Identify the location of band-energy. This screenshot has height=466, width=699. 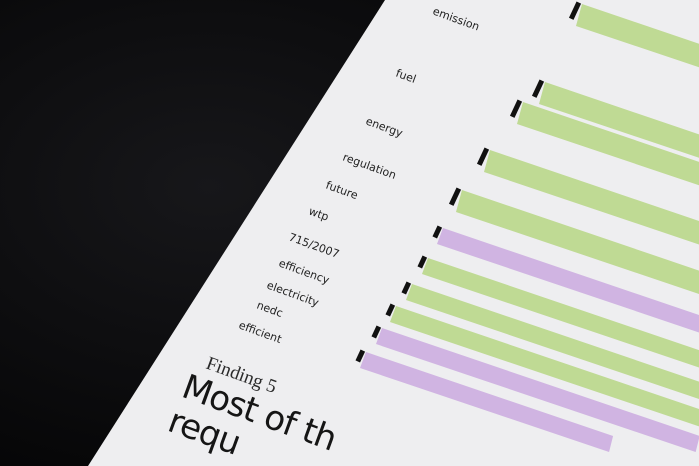
(608, 146).